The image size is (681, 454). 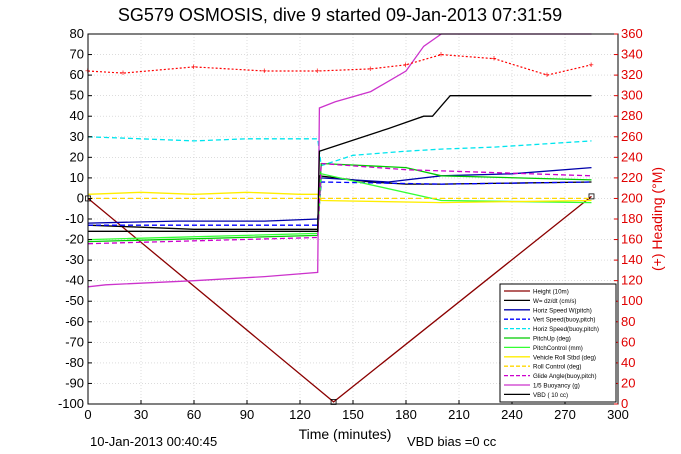 What do you see at coordinates (632, 33) in the screenshot?
I see `y-right-tick-label: 360` at bounding box center [632, 33].